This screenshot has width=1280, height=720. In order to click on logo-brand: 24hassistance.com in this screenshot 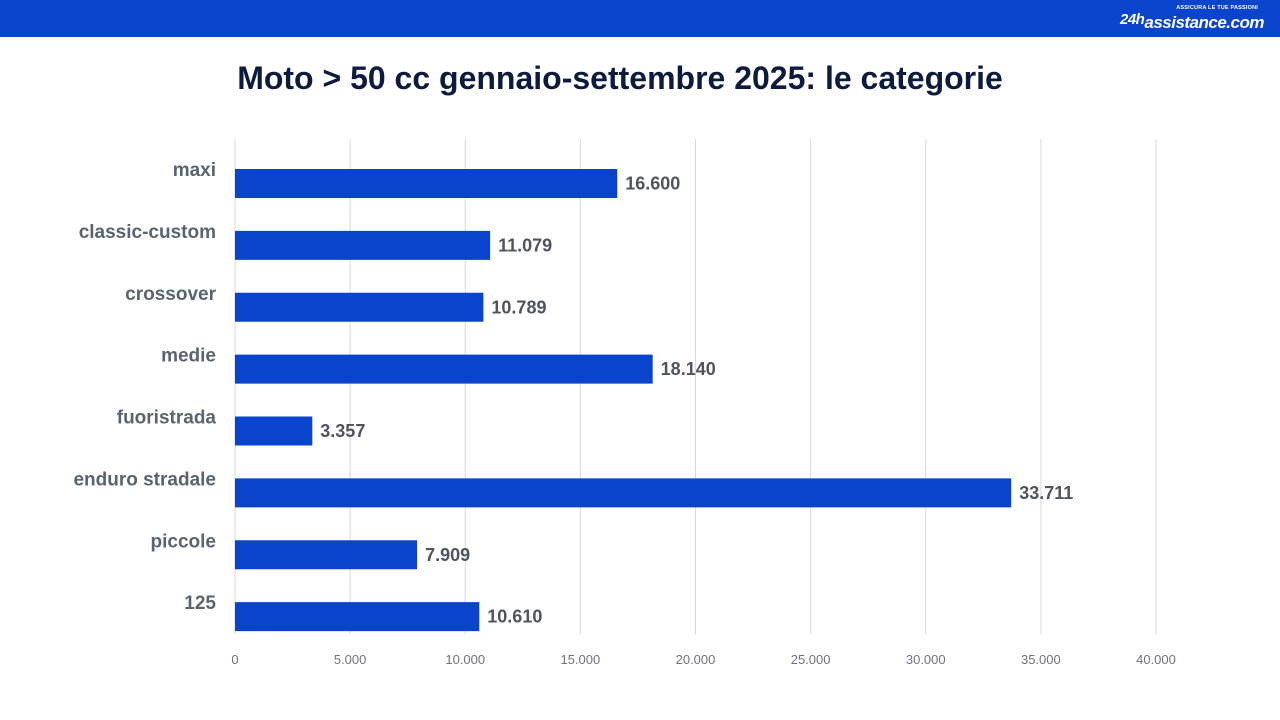, I will do `click(1192, 22)`.